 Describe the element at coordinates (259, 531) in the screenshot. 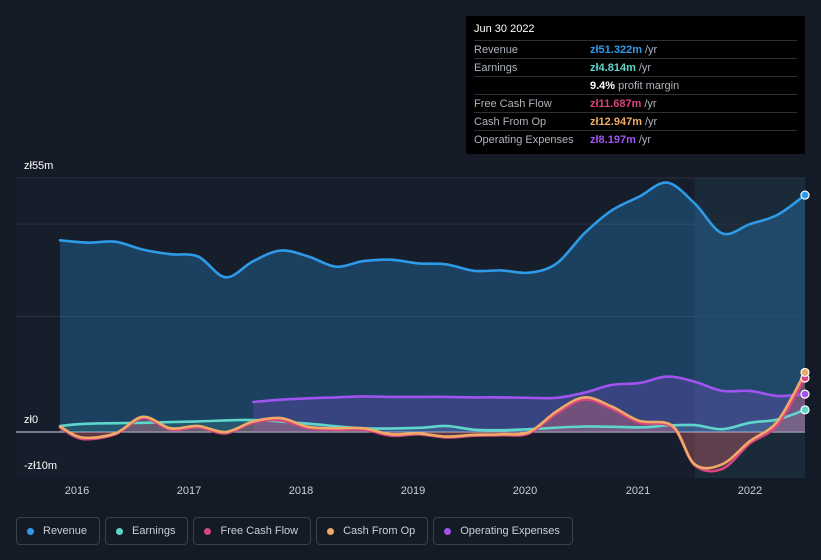

I see `legend-label: Free Cash Flow` at that location.